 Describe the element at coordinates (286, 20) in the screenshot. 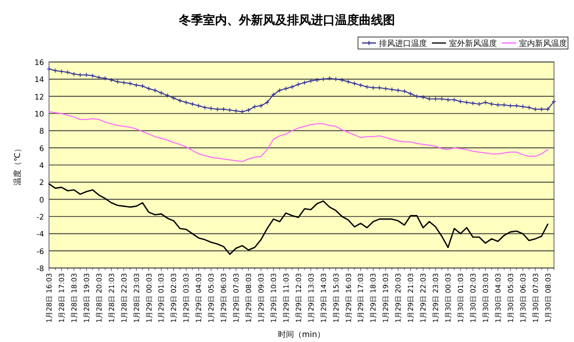

I see `chart-title: 冬季室内、外新风及排风进口温度曲线图` at that location.